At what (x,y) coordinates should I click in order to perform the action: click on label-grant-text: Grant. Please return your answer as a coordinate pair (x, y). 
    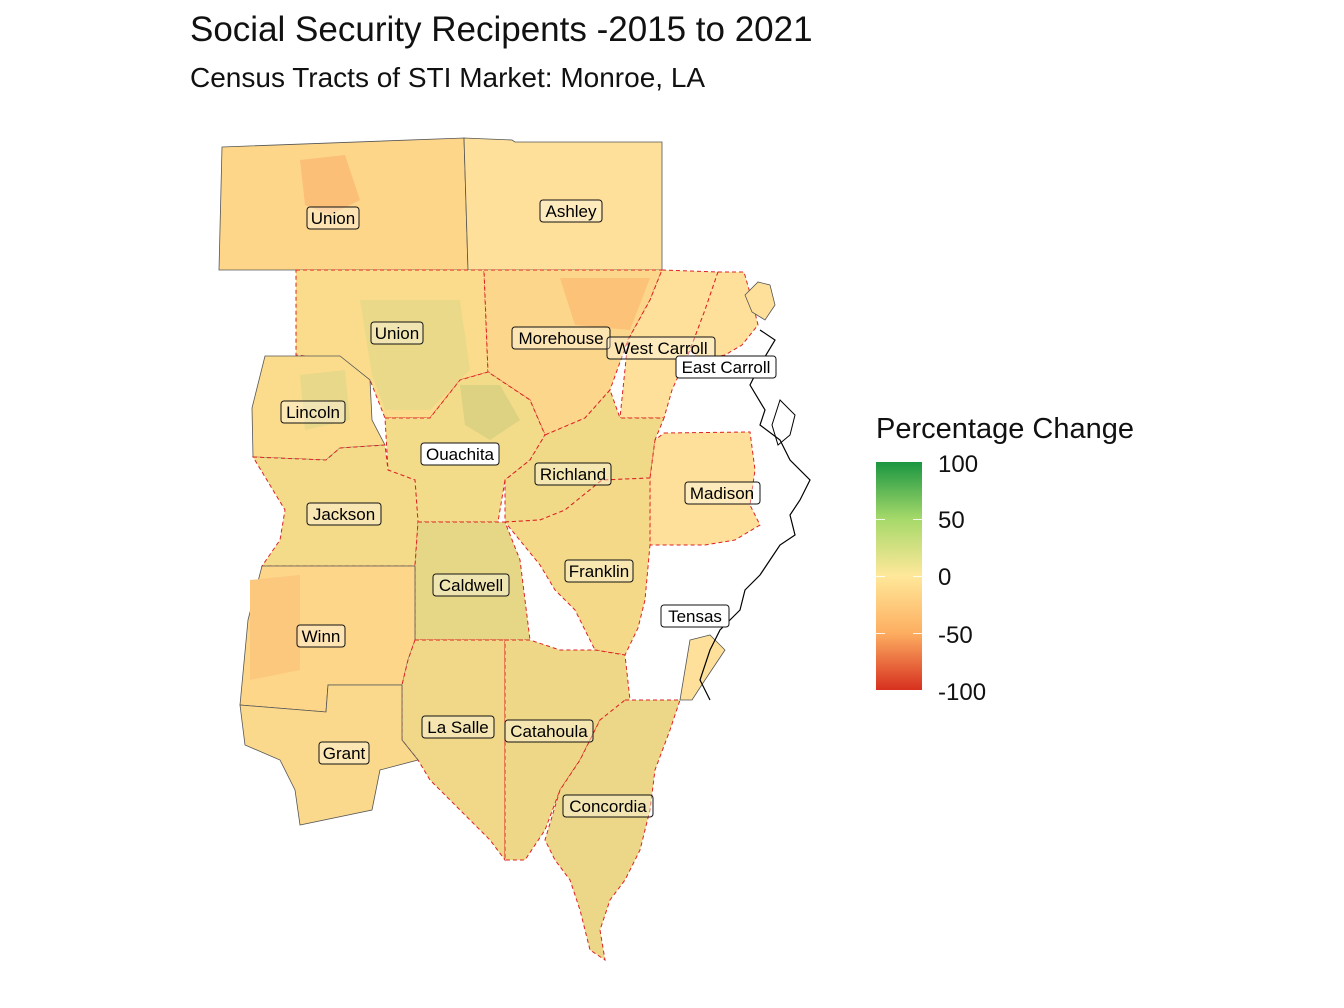
    Looking at the image, I should click on (344, 753).